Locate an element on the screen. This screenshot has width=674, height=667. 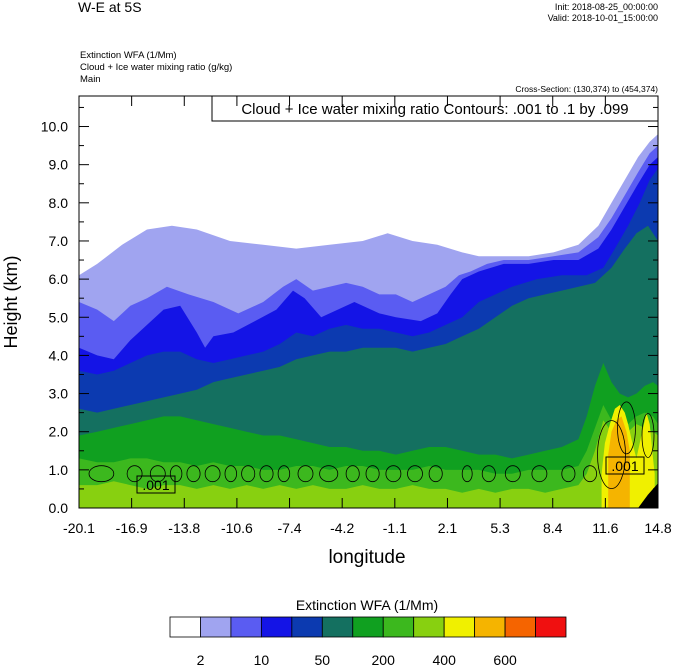
y-tick-label: 6.0 is located at coordinates (59, 279).